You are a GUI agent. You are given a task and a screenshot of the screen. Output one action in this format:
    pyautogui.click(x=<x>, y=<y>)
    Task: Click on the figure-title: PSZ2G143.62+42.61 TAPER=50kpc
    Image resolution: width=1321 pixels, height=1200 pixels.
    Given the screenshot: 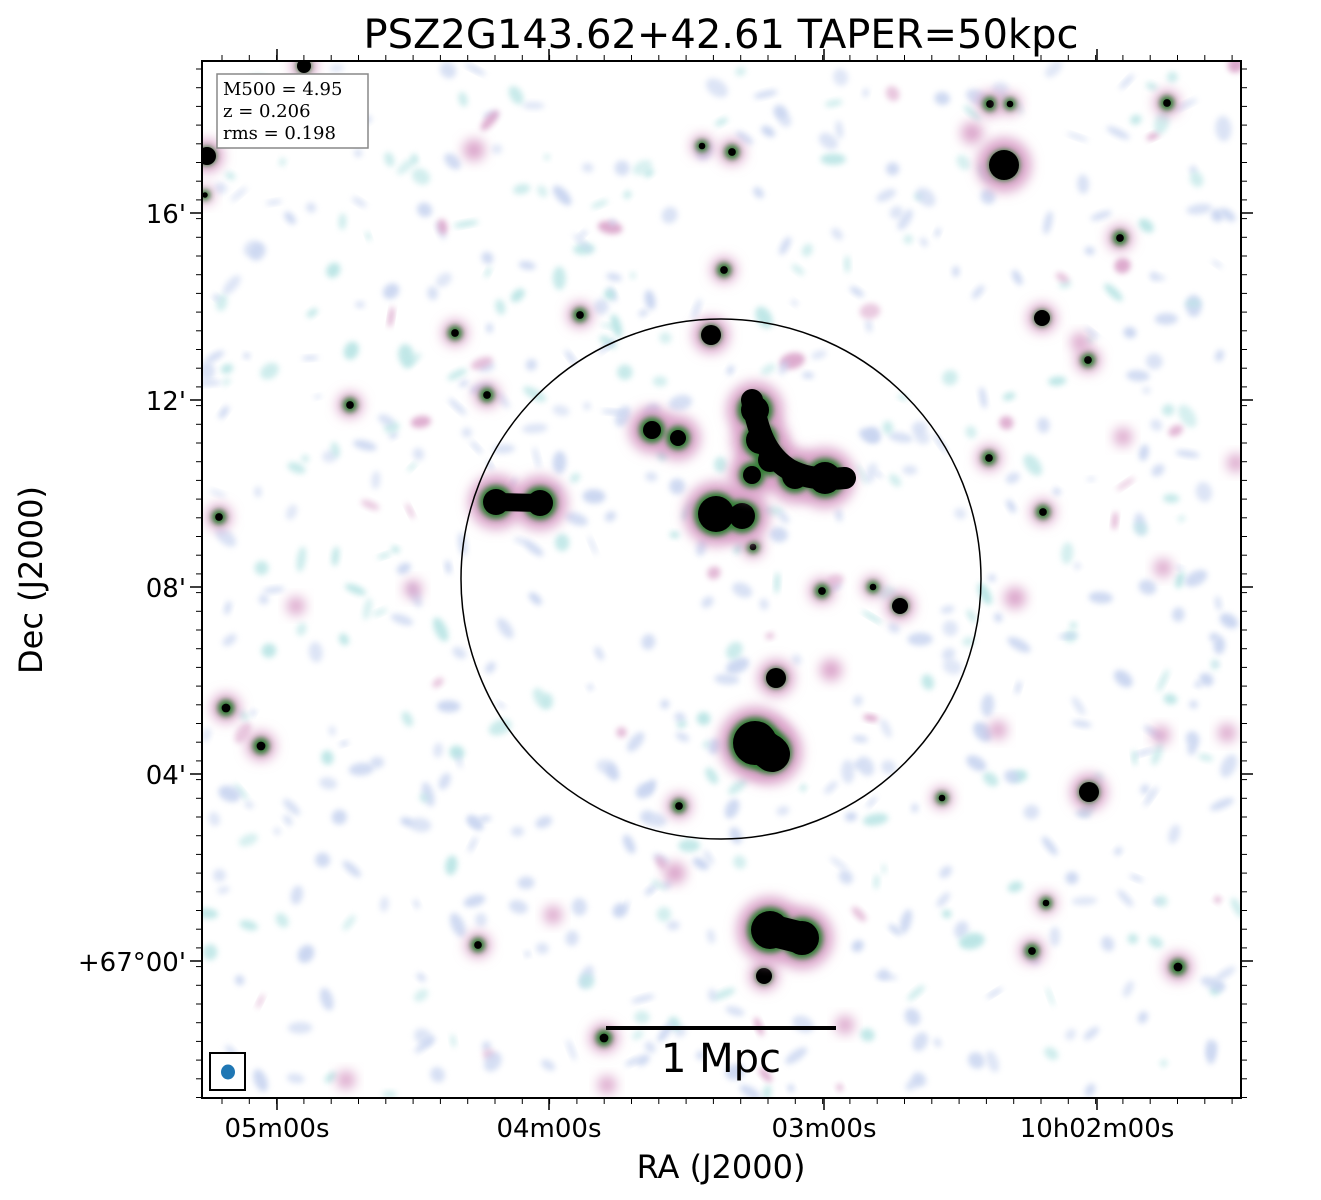 What is the action you would take?
    pyautogui.click(x=721, y=35)
    